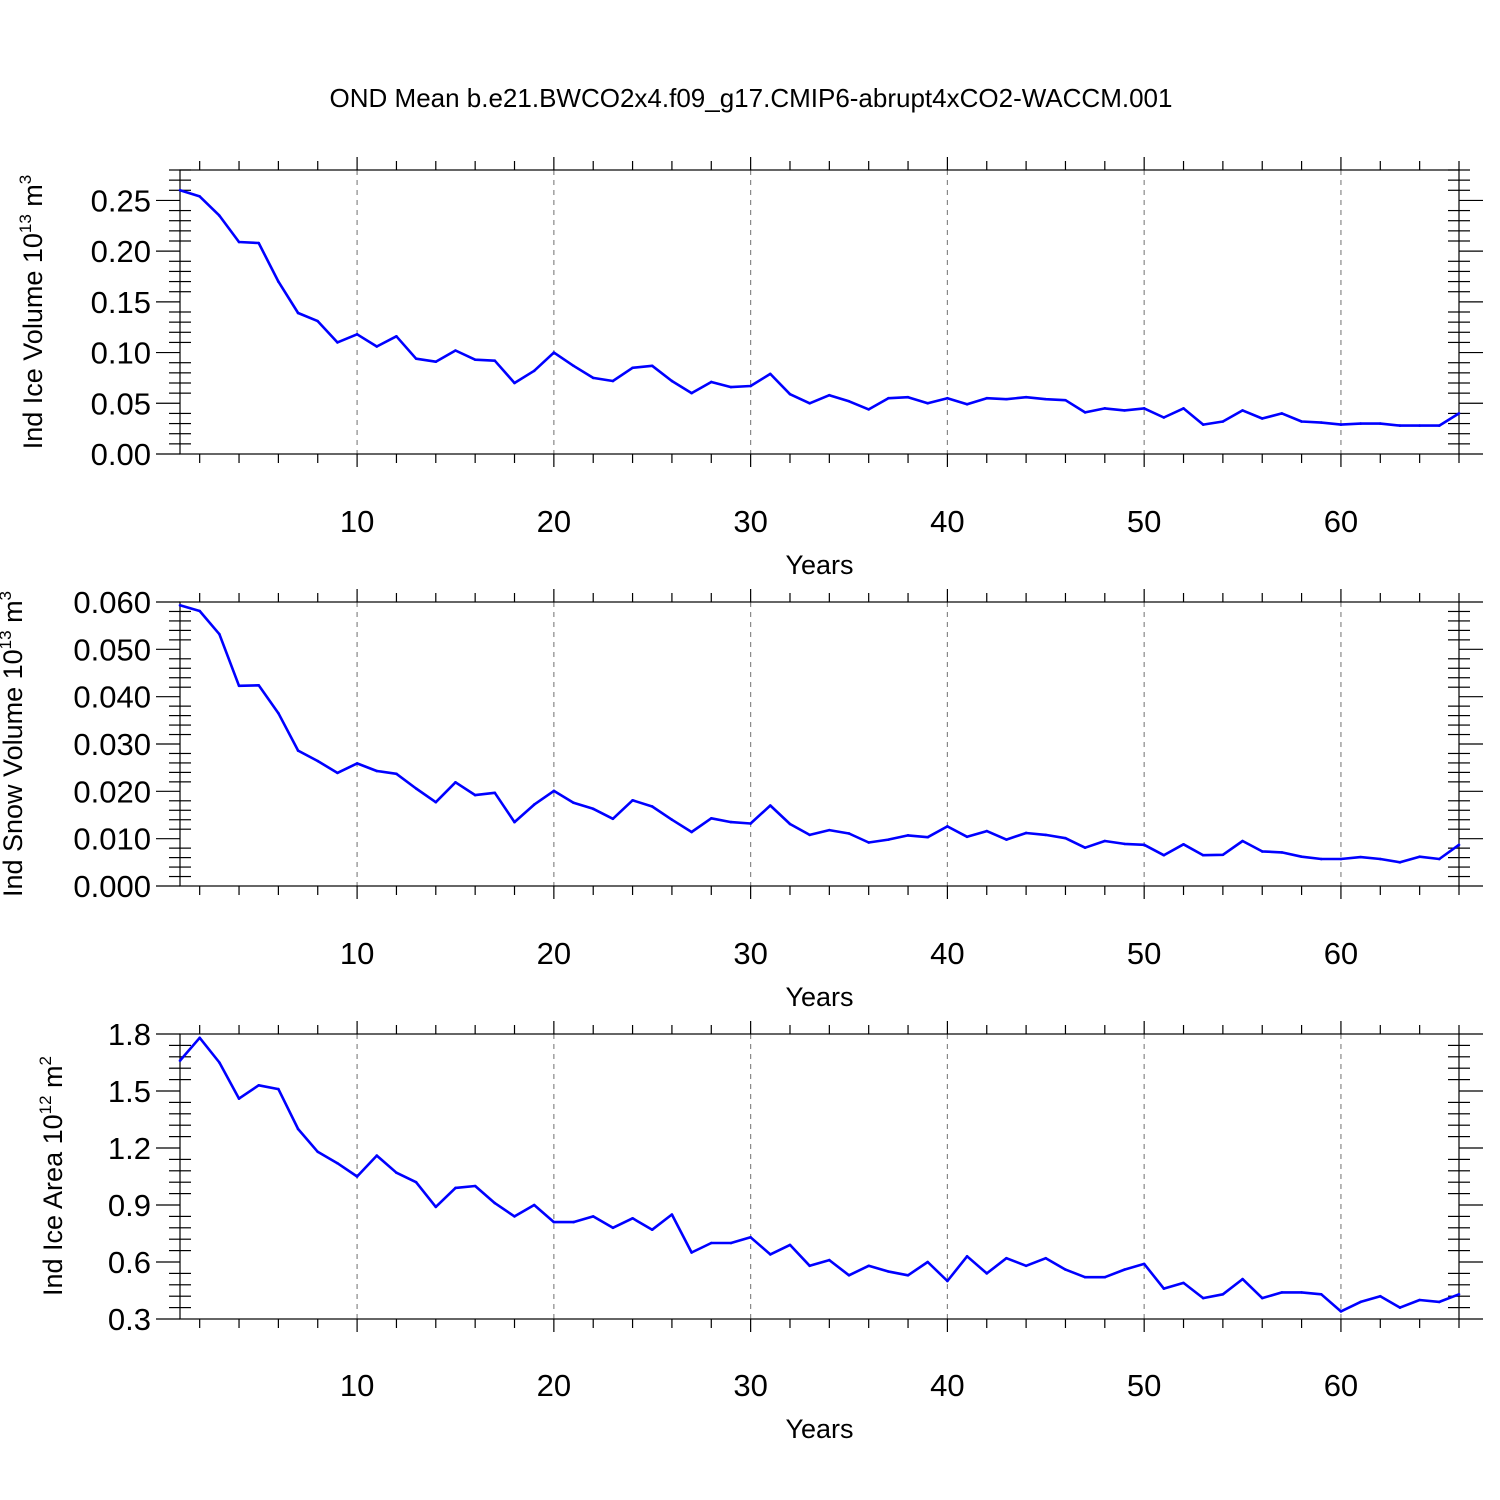 This screenshot has height=1500, width=1500. I want to click on y-tick-label: 0.15, so click(121, 302).